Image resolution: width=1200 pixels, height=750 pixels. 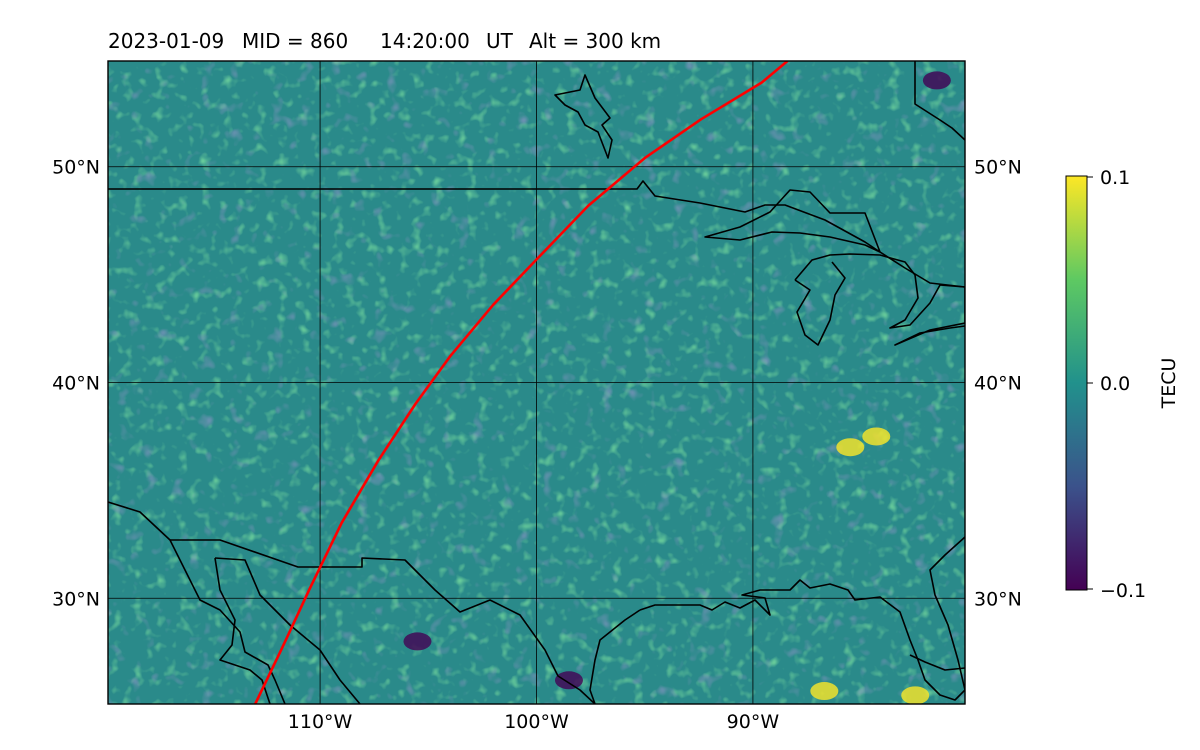 What do you see at coordinates (792, 221) in the screenshot?
I see `lake-superior` at bounding box center [792, 221].